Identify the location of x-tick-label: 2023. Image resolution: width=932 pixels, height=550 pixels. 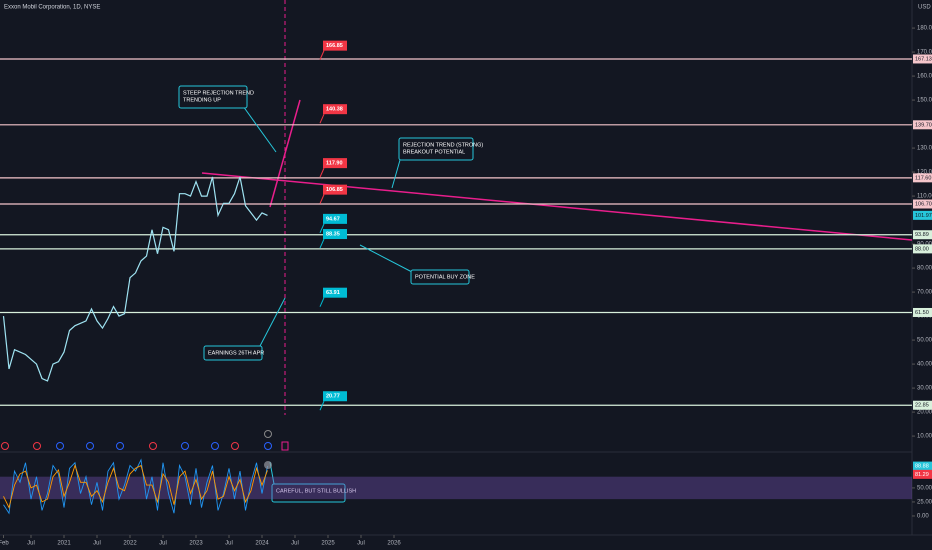
(196, 544).